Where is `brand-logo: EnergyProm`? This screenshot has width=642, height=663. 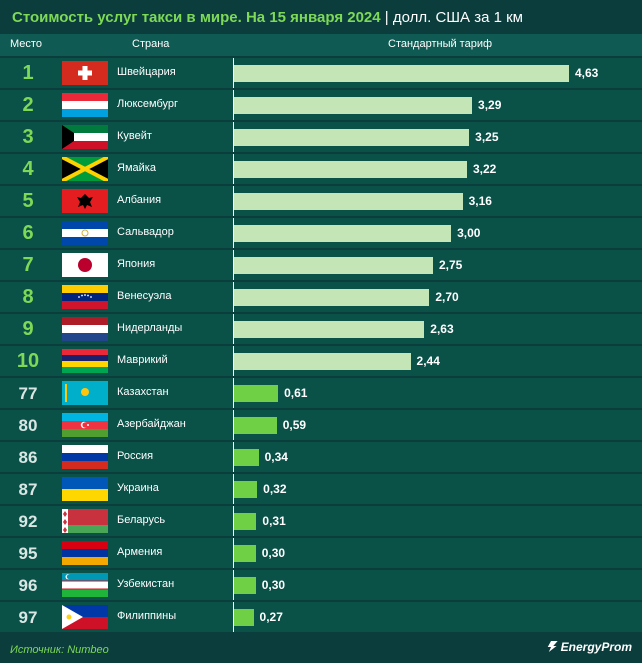 brand-logo: EnergyProm is located at coordinates (589, 647).